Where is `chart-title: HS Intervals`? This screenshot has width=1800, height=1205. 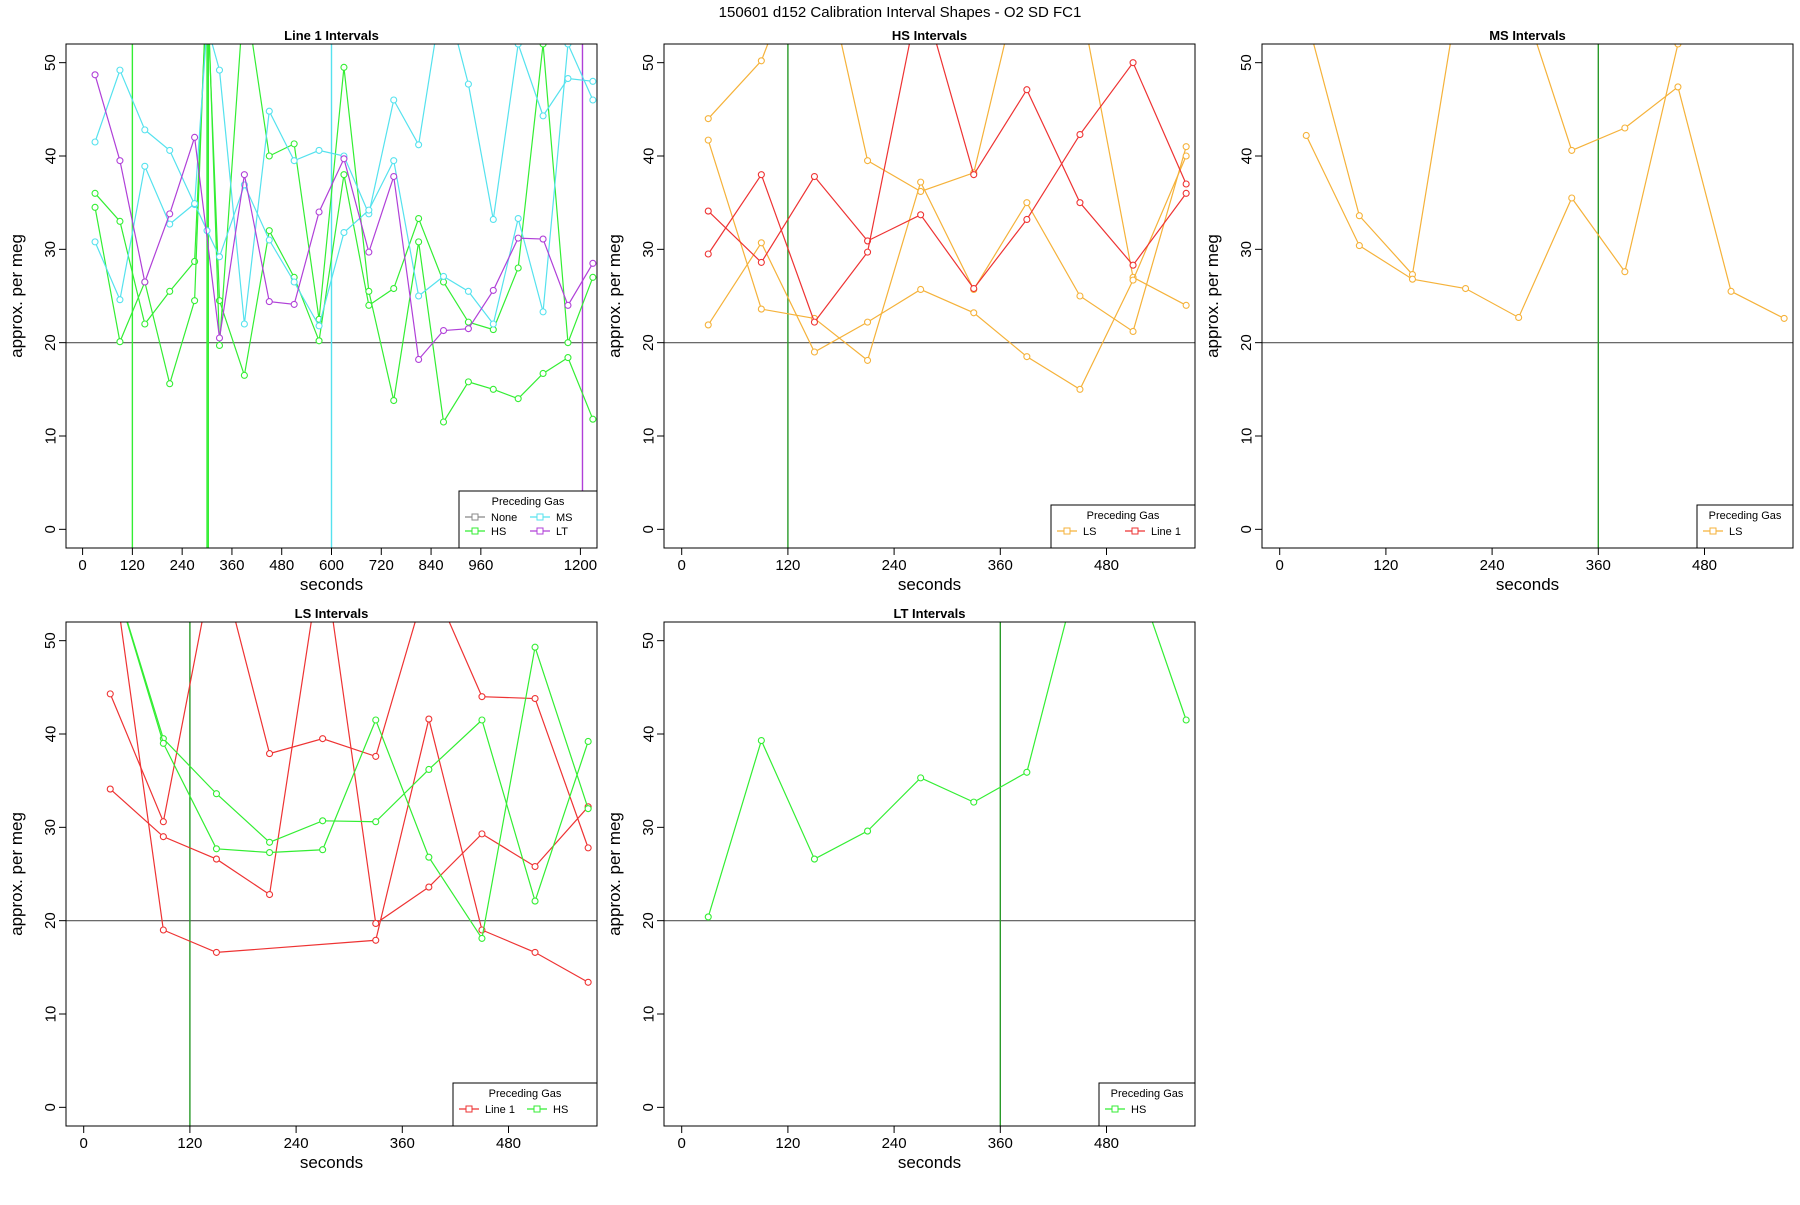 chart-title: HS Intervals is located at coordinates (929, 35).